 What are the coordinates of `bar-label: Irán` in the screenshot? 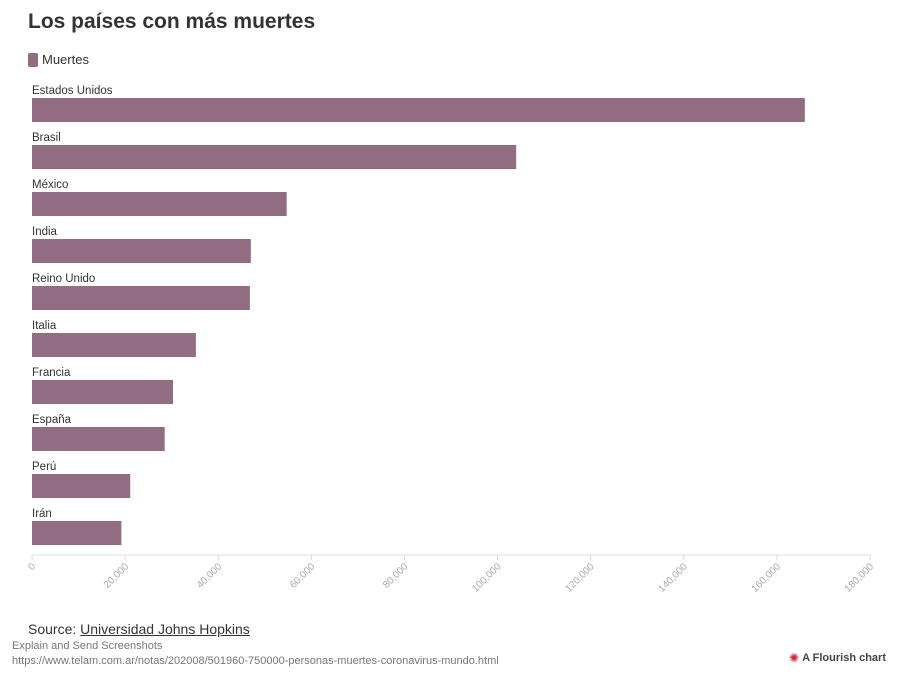 It's located at (42, 514).